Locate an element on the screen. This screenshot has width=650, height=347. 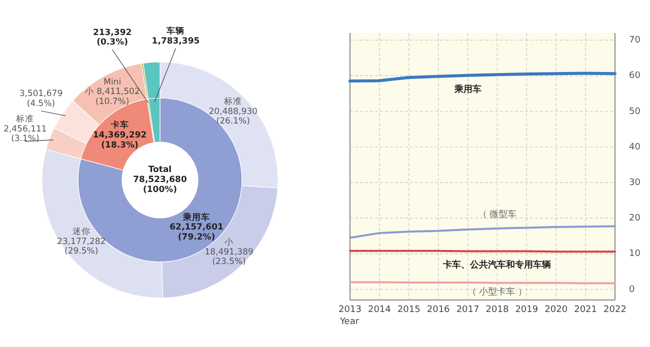
x-tick-label: 2014 is located at coordinates (380, 310).